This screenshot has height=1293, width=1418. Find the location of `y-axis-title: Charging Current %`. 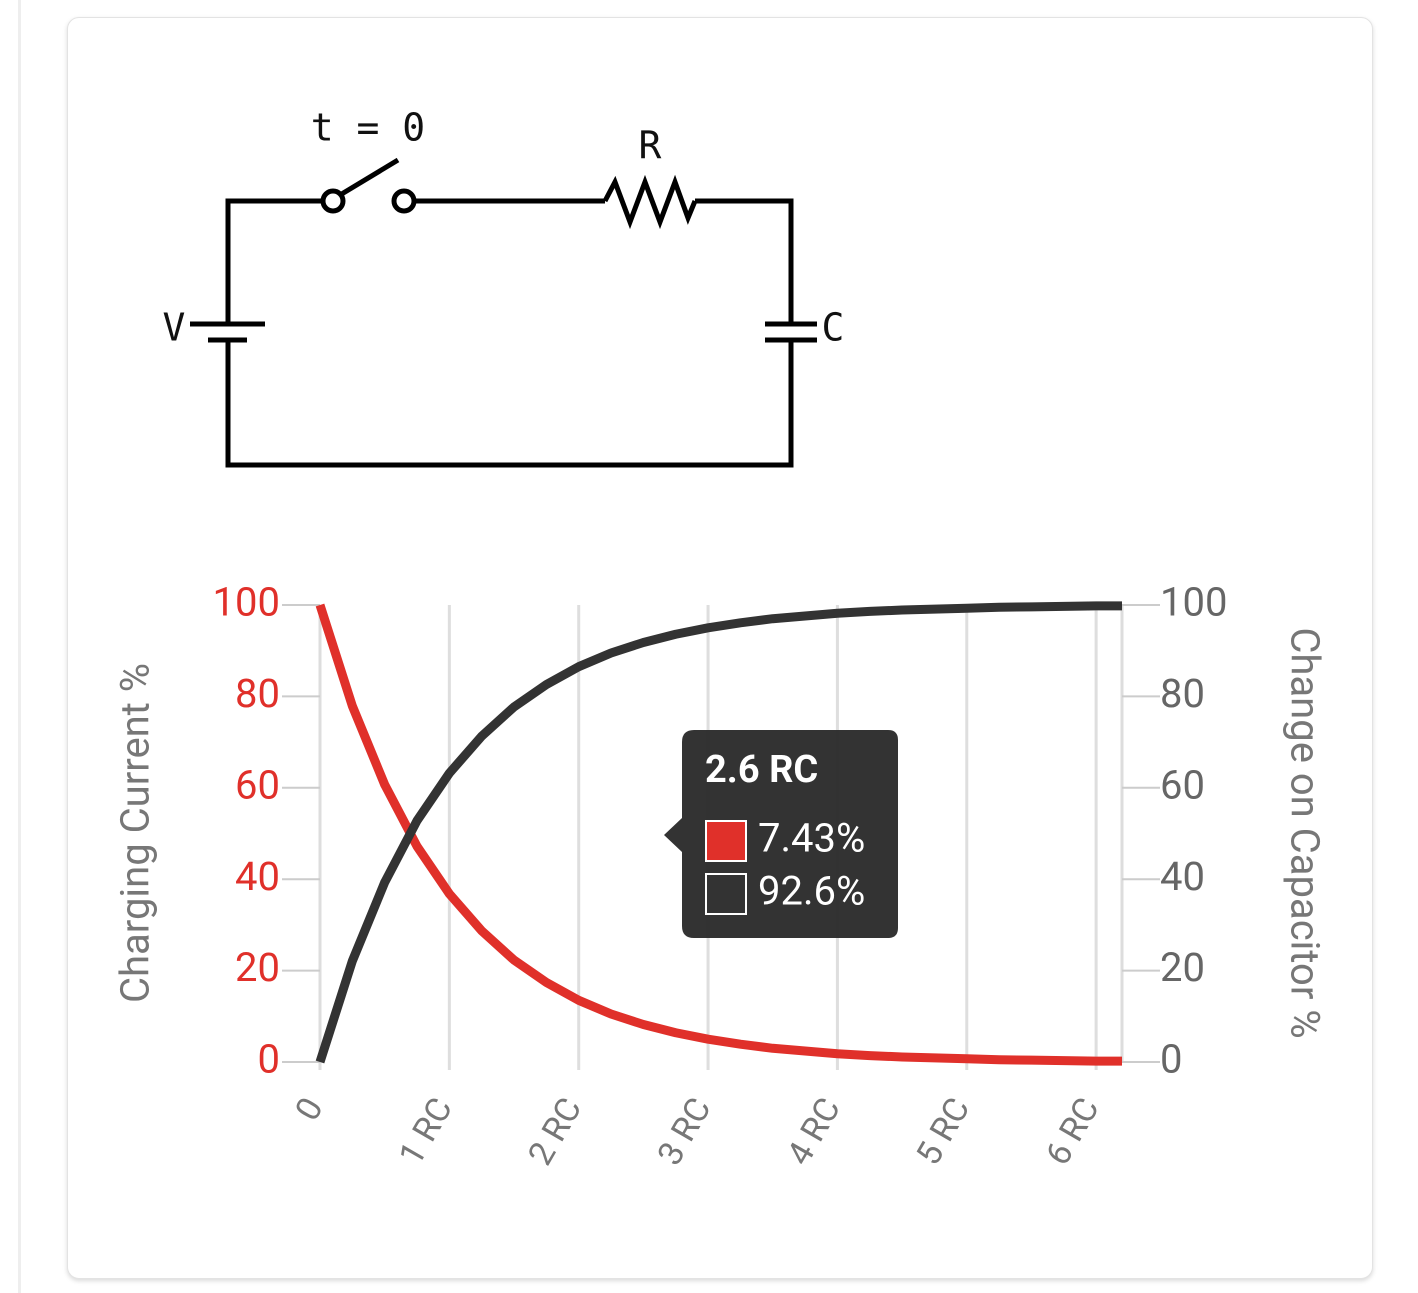

y-axis-title: Charging Current % is located at coordinates (135, 833).